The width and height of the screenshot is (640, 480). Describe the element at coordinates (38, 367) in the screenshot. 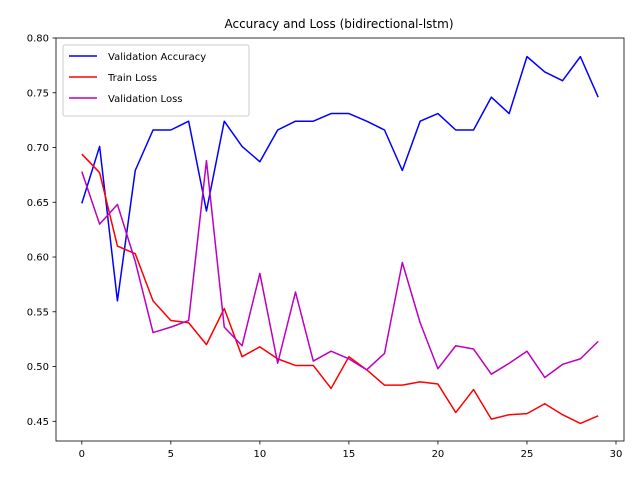

I see `y-tick-label: 0.50` at that location.